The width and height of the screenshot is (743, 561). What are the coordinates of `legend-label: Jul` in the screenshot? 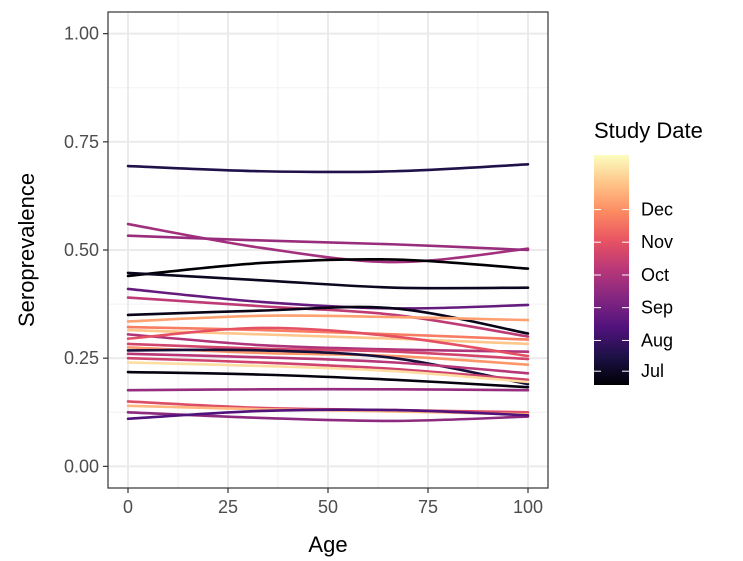 It's located at (652, 371).